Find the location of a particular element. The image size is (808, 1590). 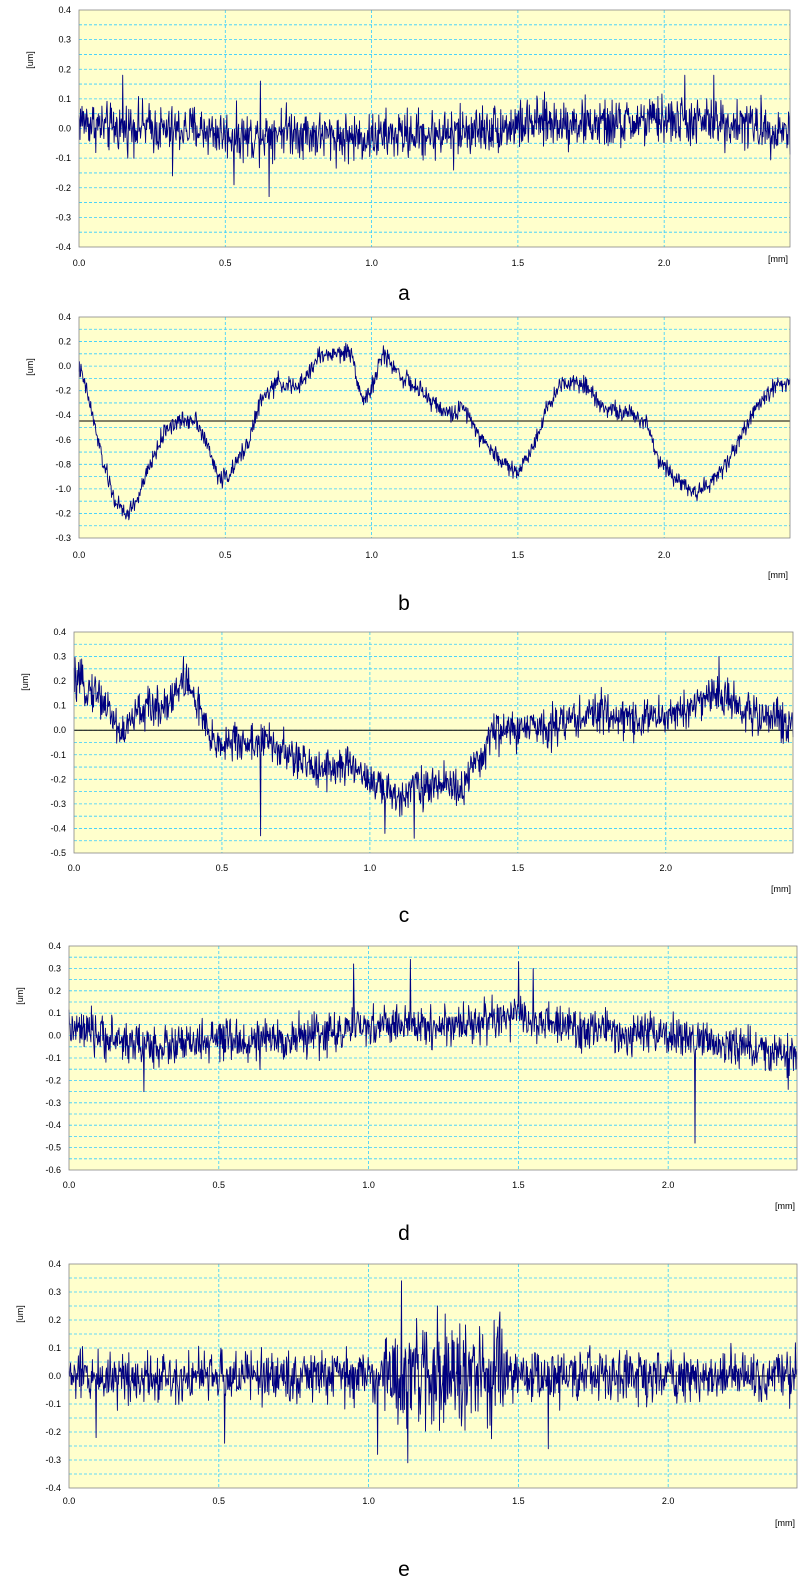

caption-c: c is located at coordinates (404, 915).